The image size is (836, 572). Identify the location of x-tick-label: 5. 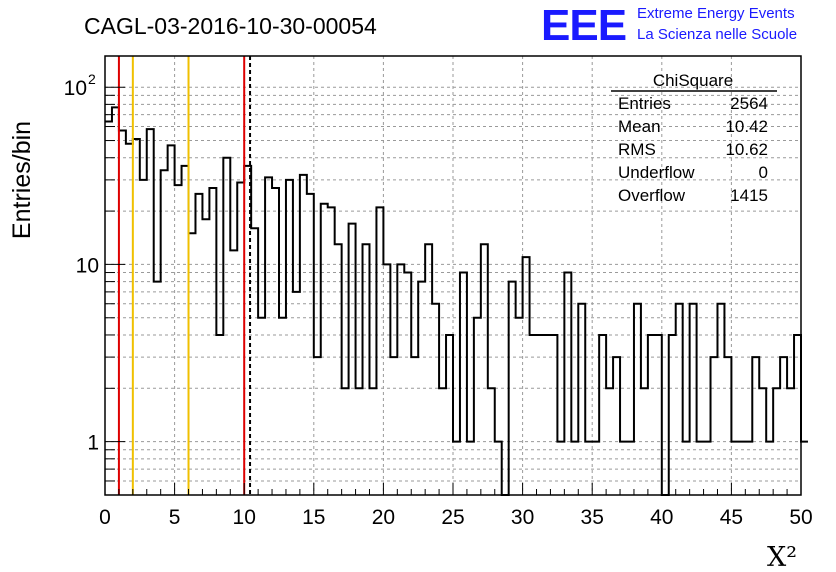
(175, 517).